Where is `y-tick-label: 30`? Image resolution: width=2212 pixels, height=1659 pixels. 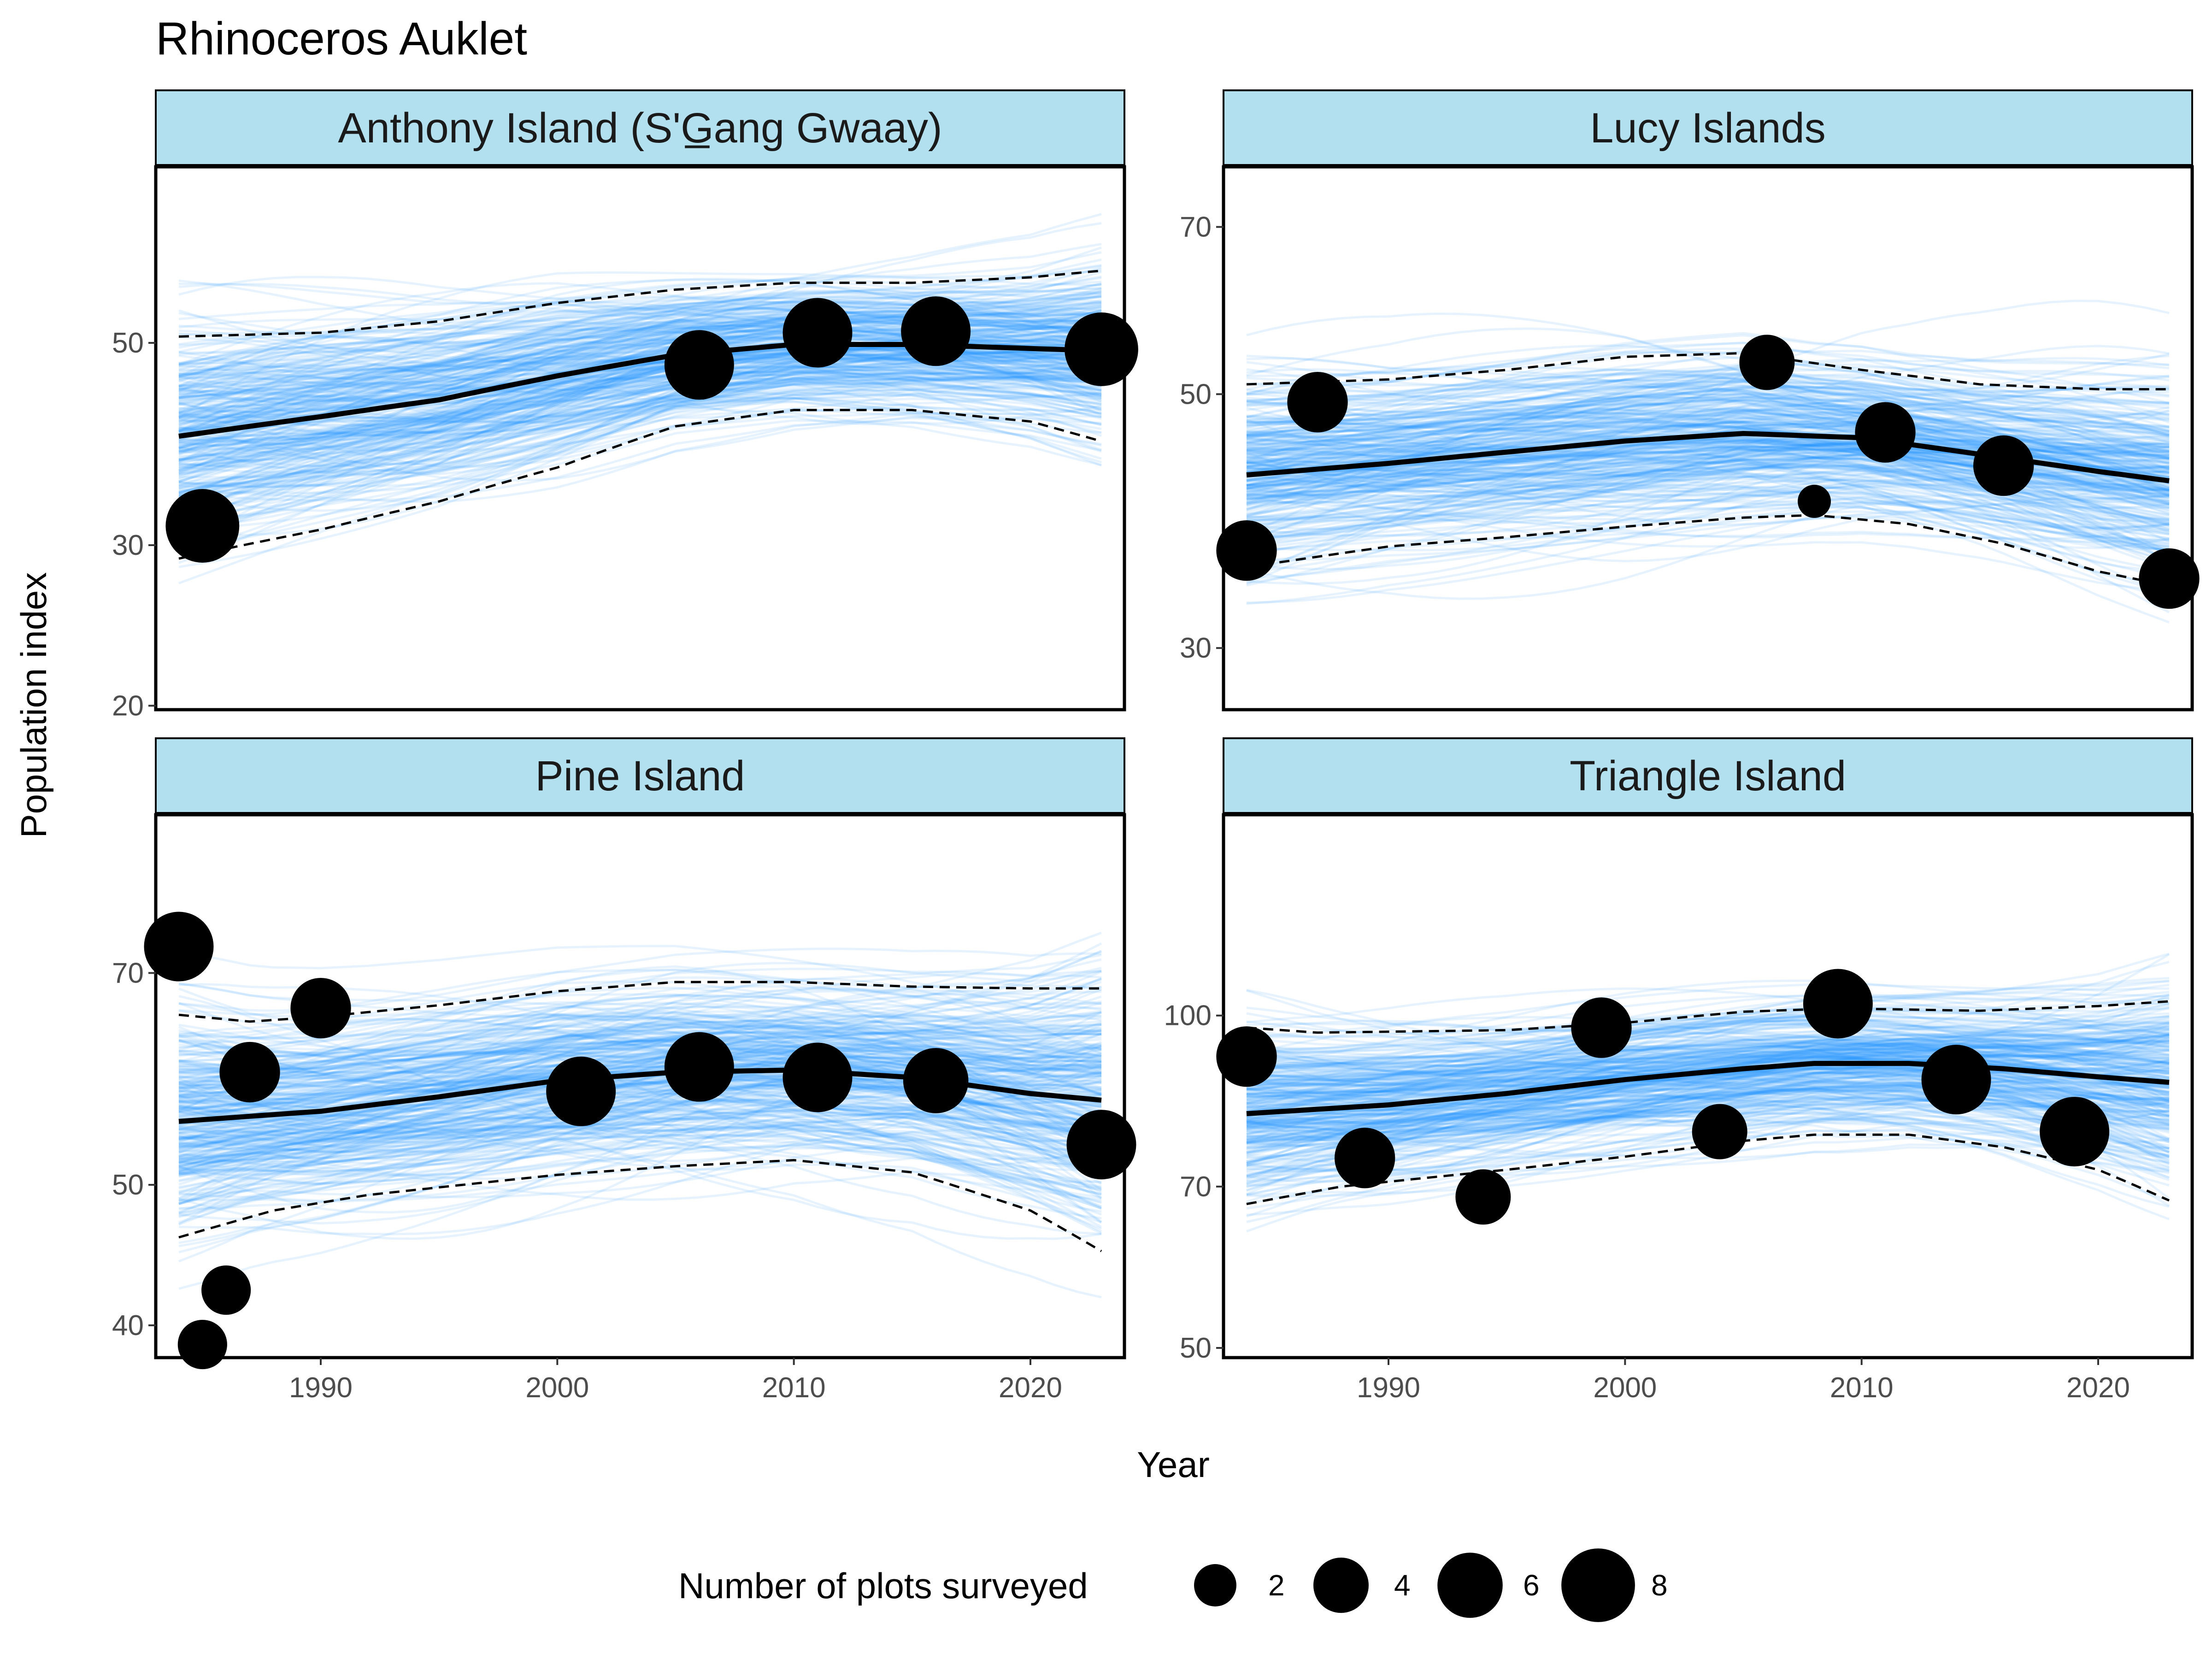
y-tick-label: 30 is located at coordinates (128, 545).